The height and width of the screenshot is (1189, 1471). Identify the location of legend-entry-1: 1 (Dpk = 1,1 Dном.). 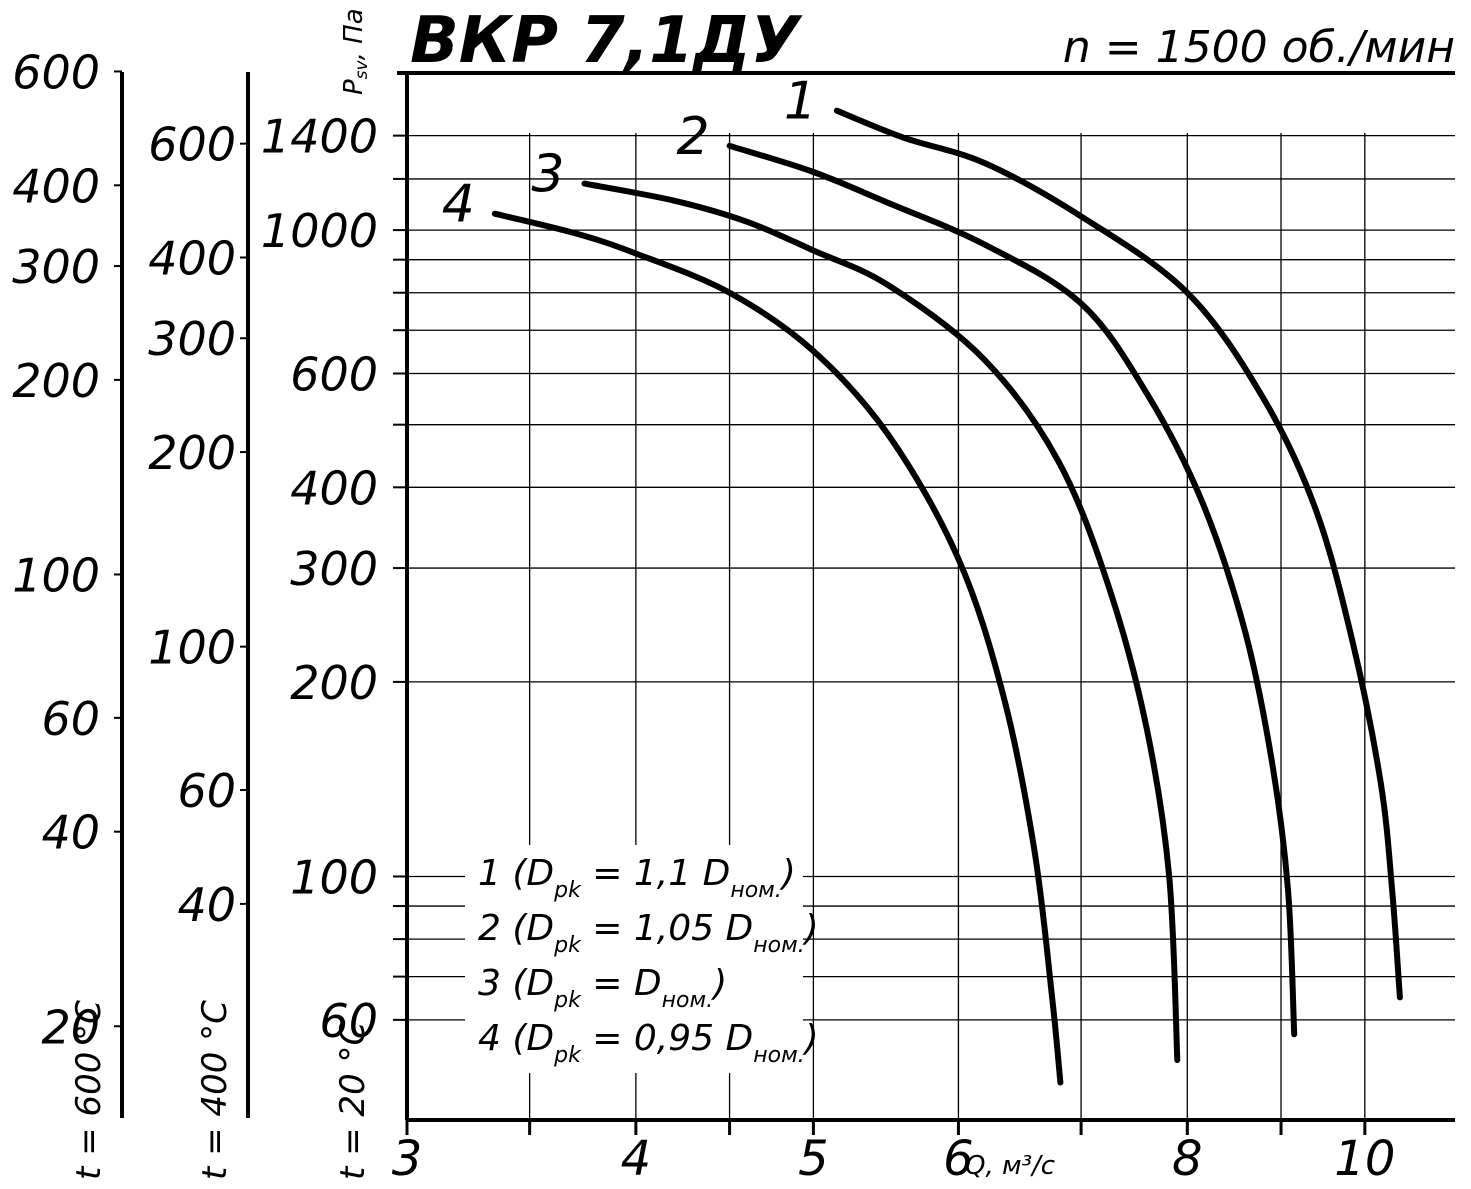
(637, 878).